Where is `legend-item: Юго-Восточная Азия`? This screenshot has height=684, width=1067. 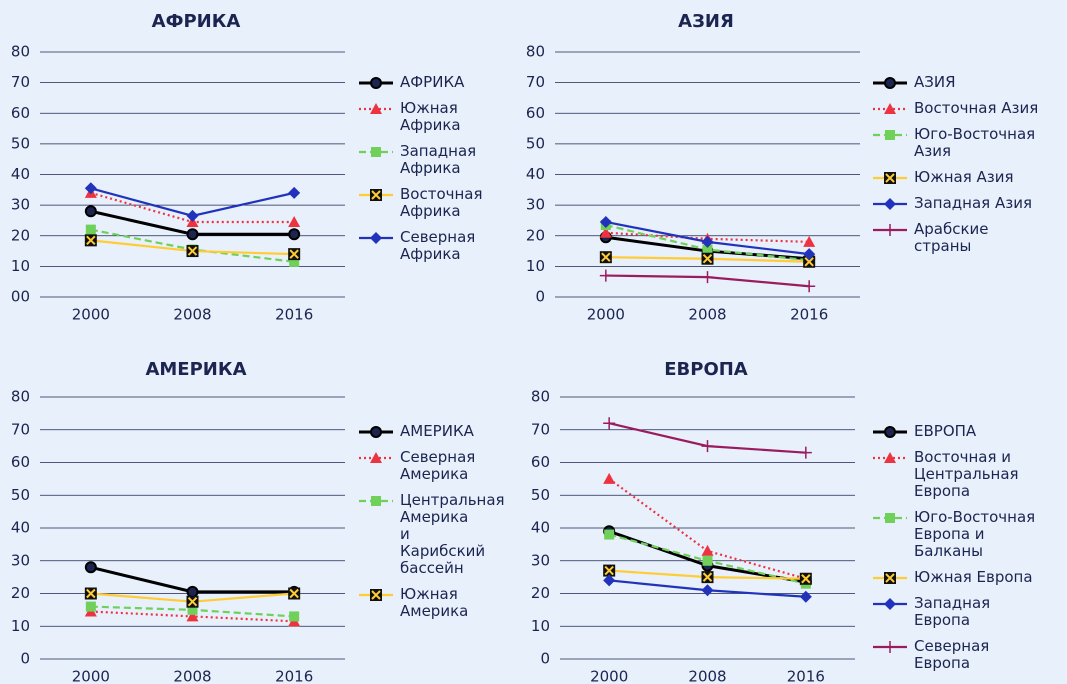
legend-item: Юго-Восточная Азия is located at coordinates (957, 143).